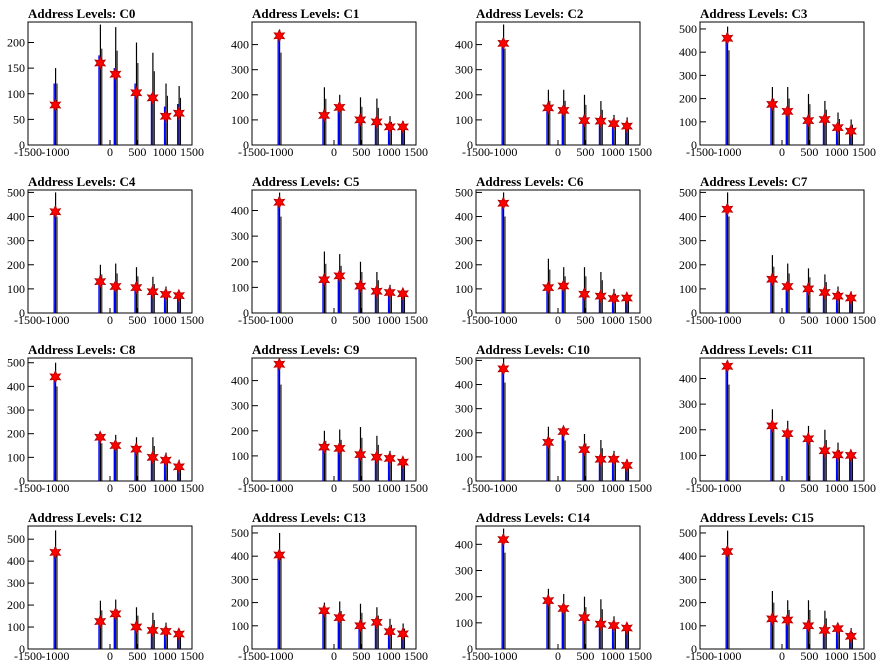  What do you see at coordinates (110, 152) in the screenshot?
I see `x-tick-label: 0` at bounding box center [110, 152].